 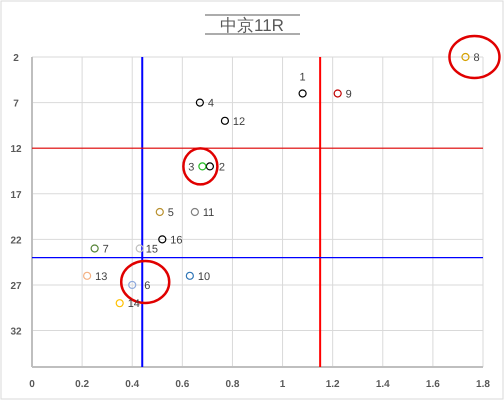 I want to click on series-label: 6, so click(x=147, y=286).